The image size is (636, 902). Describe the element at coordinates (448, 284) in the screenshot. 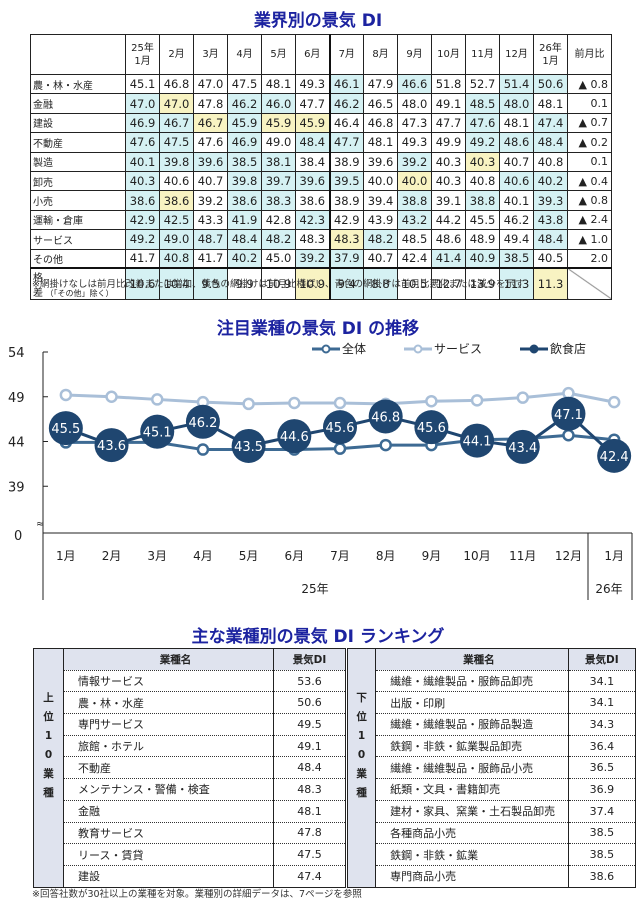

I see `di-value-cell: 12.7` at that location.